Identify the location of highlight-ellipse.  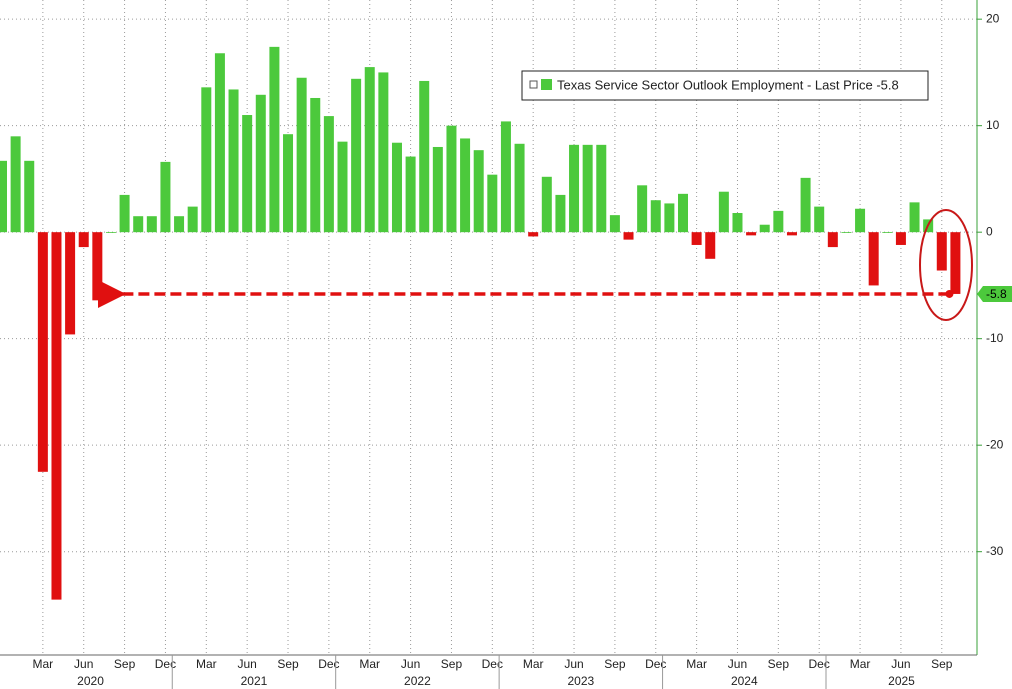
(946, 265).